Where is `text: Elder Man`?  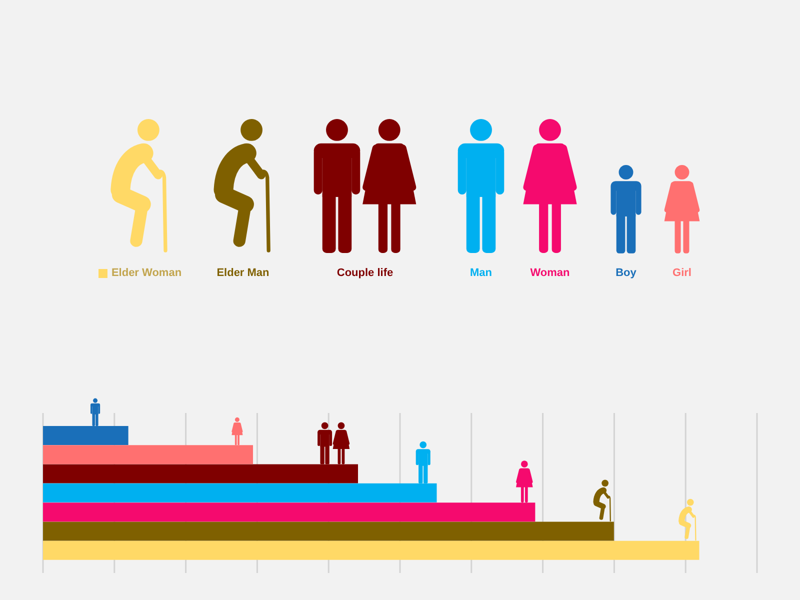 text: Elder Man is located at coordinates (243, 273).